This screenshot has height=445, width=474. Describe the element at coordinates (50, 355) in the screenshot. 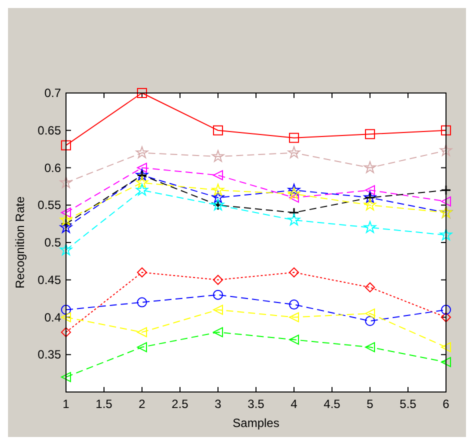

I see `y-tick-label: 0.35` at that location.